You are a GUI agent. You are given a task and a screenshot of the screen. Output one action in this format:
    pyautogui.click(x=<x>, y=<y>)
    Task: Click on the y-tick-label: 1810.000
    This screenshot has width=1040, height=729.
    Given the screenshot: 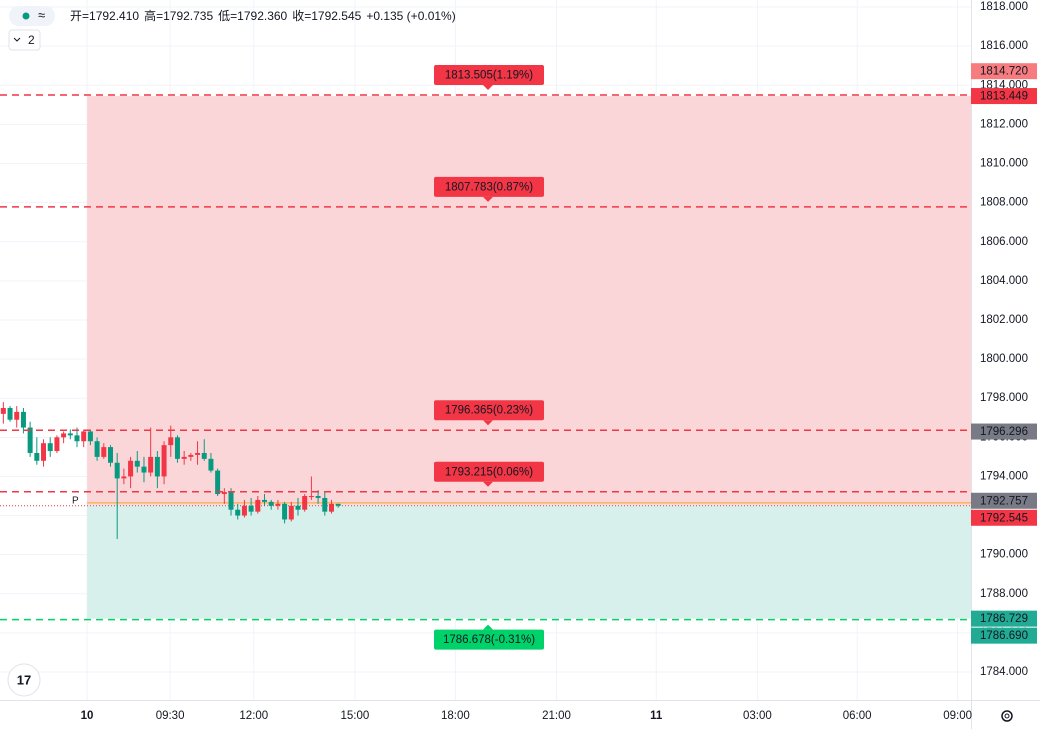 What is the action you would take?
    pyautogui.click(x=1004, y=164)
    